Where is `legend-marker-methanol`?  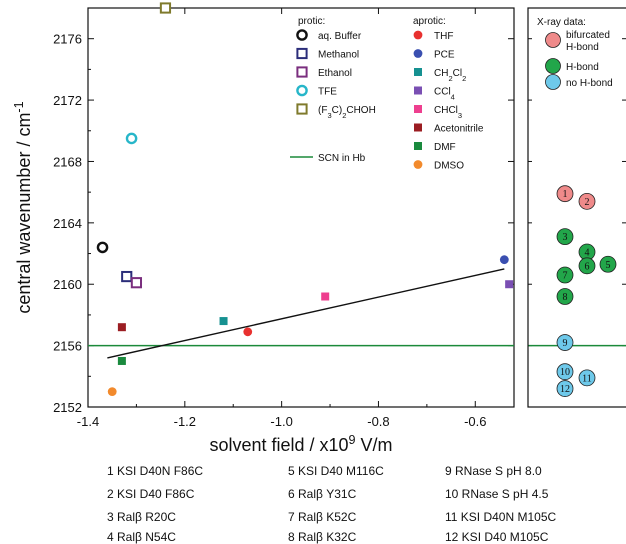
legend-marker-methanol is located at coordinates (302, 53).